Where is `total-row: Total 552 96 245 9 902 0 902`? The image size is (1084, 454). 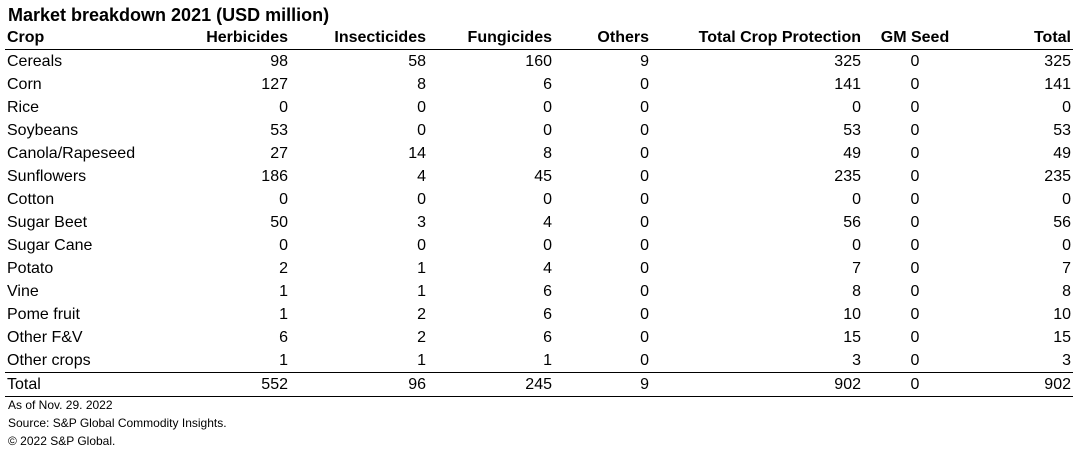
total-row: Total 552 96 245 9 902 0 902 is located at coordinates (539, 384).